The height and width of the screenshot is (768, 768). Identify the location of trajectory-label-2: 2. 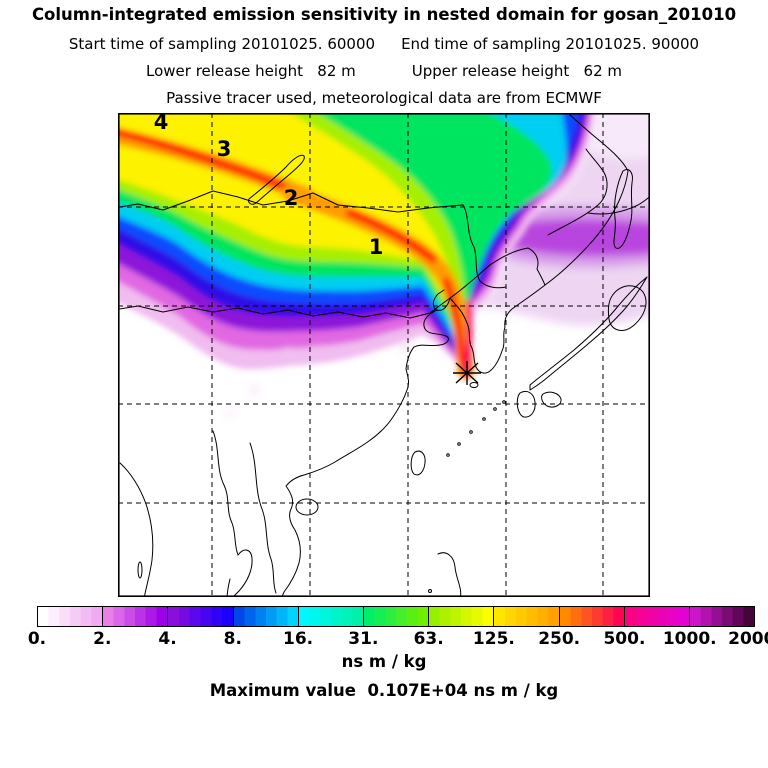
(291, 198).